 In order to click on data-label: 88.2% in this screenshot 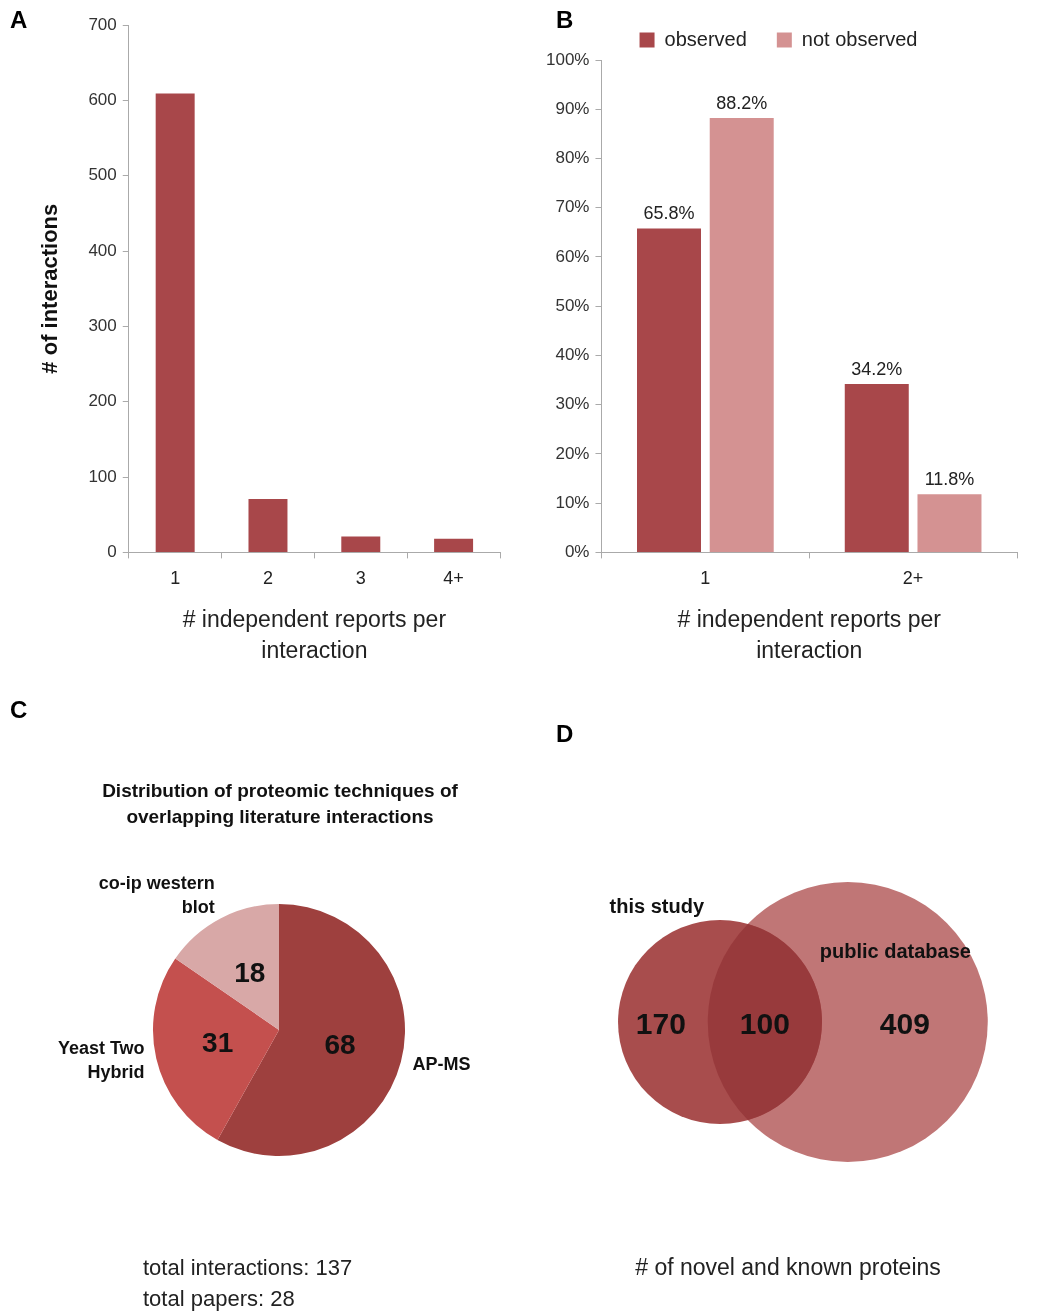, I will do `click(742, 103)`.